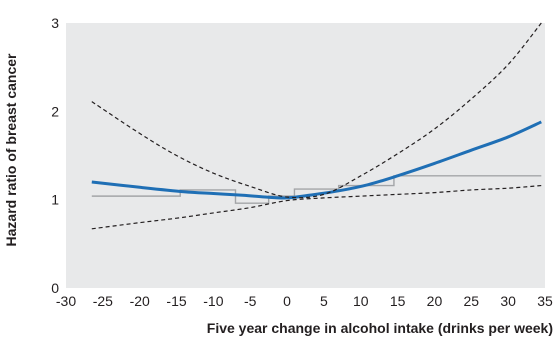  What do you see at coordinates (545, 301) in the screenshot?
I see `x-tick-label: 35` at bounding box center [545, 301].